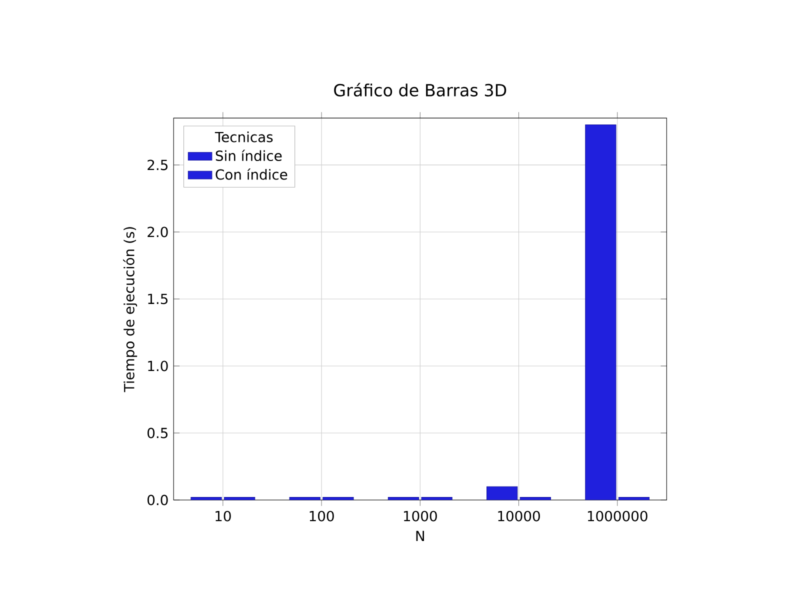 The height and width of the screenshot is (600, 800). What do you see at coordinates (158, 366) in the screenshot?
I see `y-tick-label: 1.0` at bounding box center [158, 366].